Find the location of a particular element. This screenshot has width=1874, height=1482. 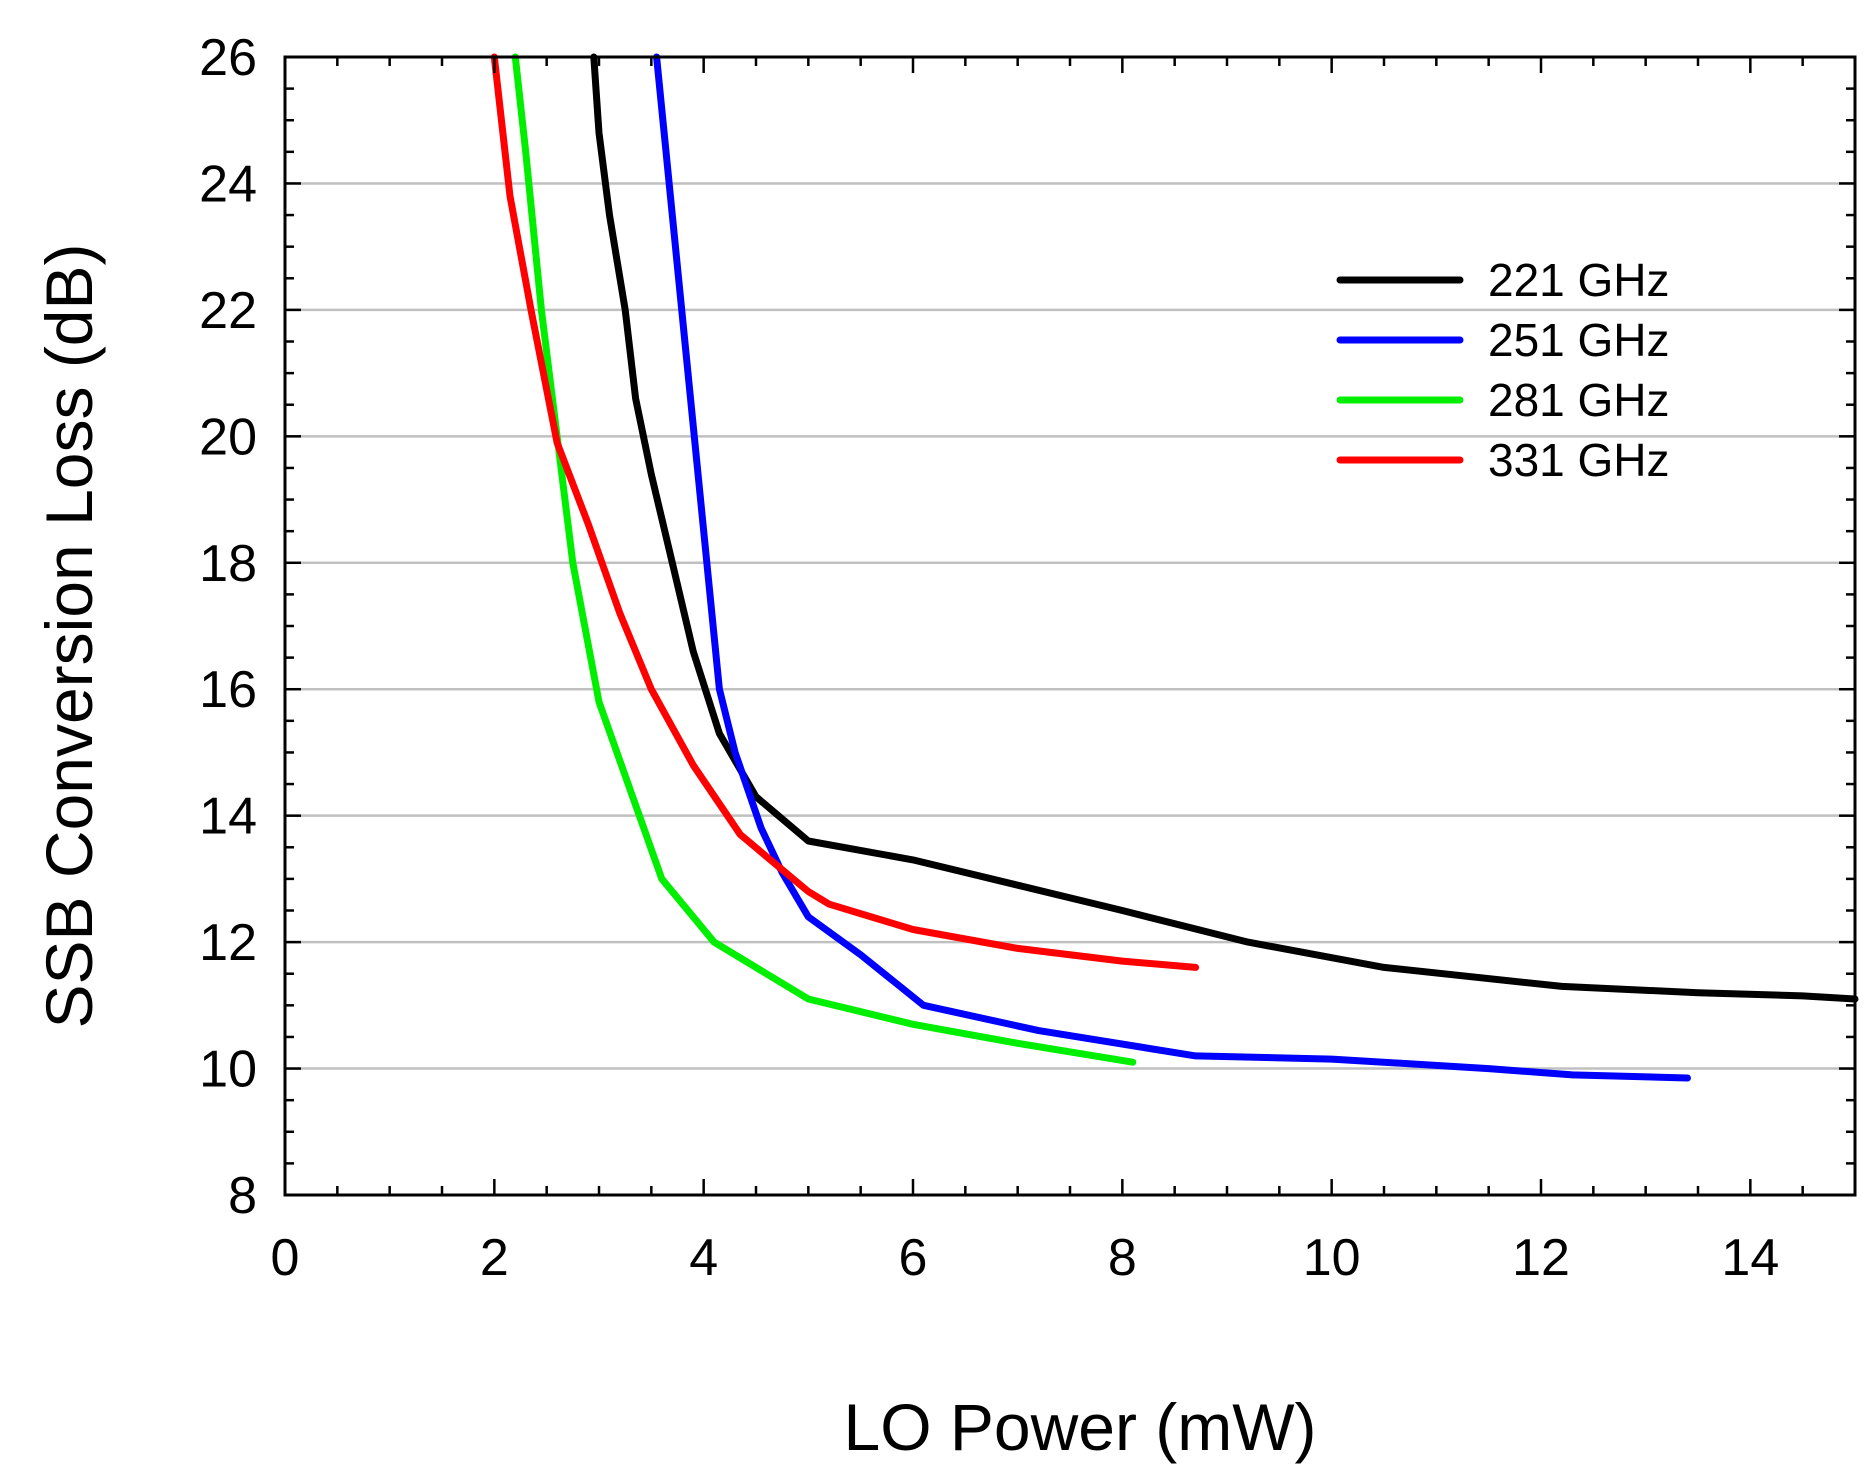

x-tick-label: 12 is located at coordinates (1541, 1258).